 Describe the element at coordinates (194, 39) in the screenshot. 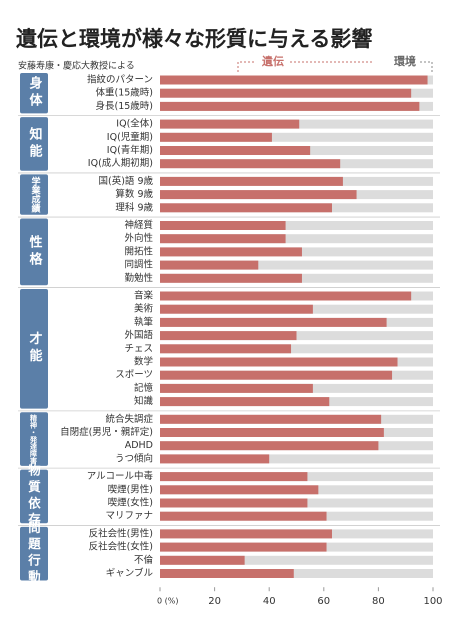

I see `chart-title: 遺伝と環境が様々な形質に与える影響` at that location.